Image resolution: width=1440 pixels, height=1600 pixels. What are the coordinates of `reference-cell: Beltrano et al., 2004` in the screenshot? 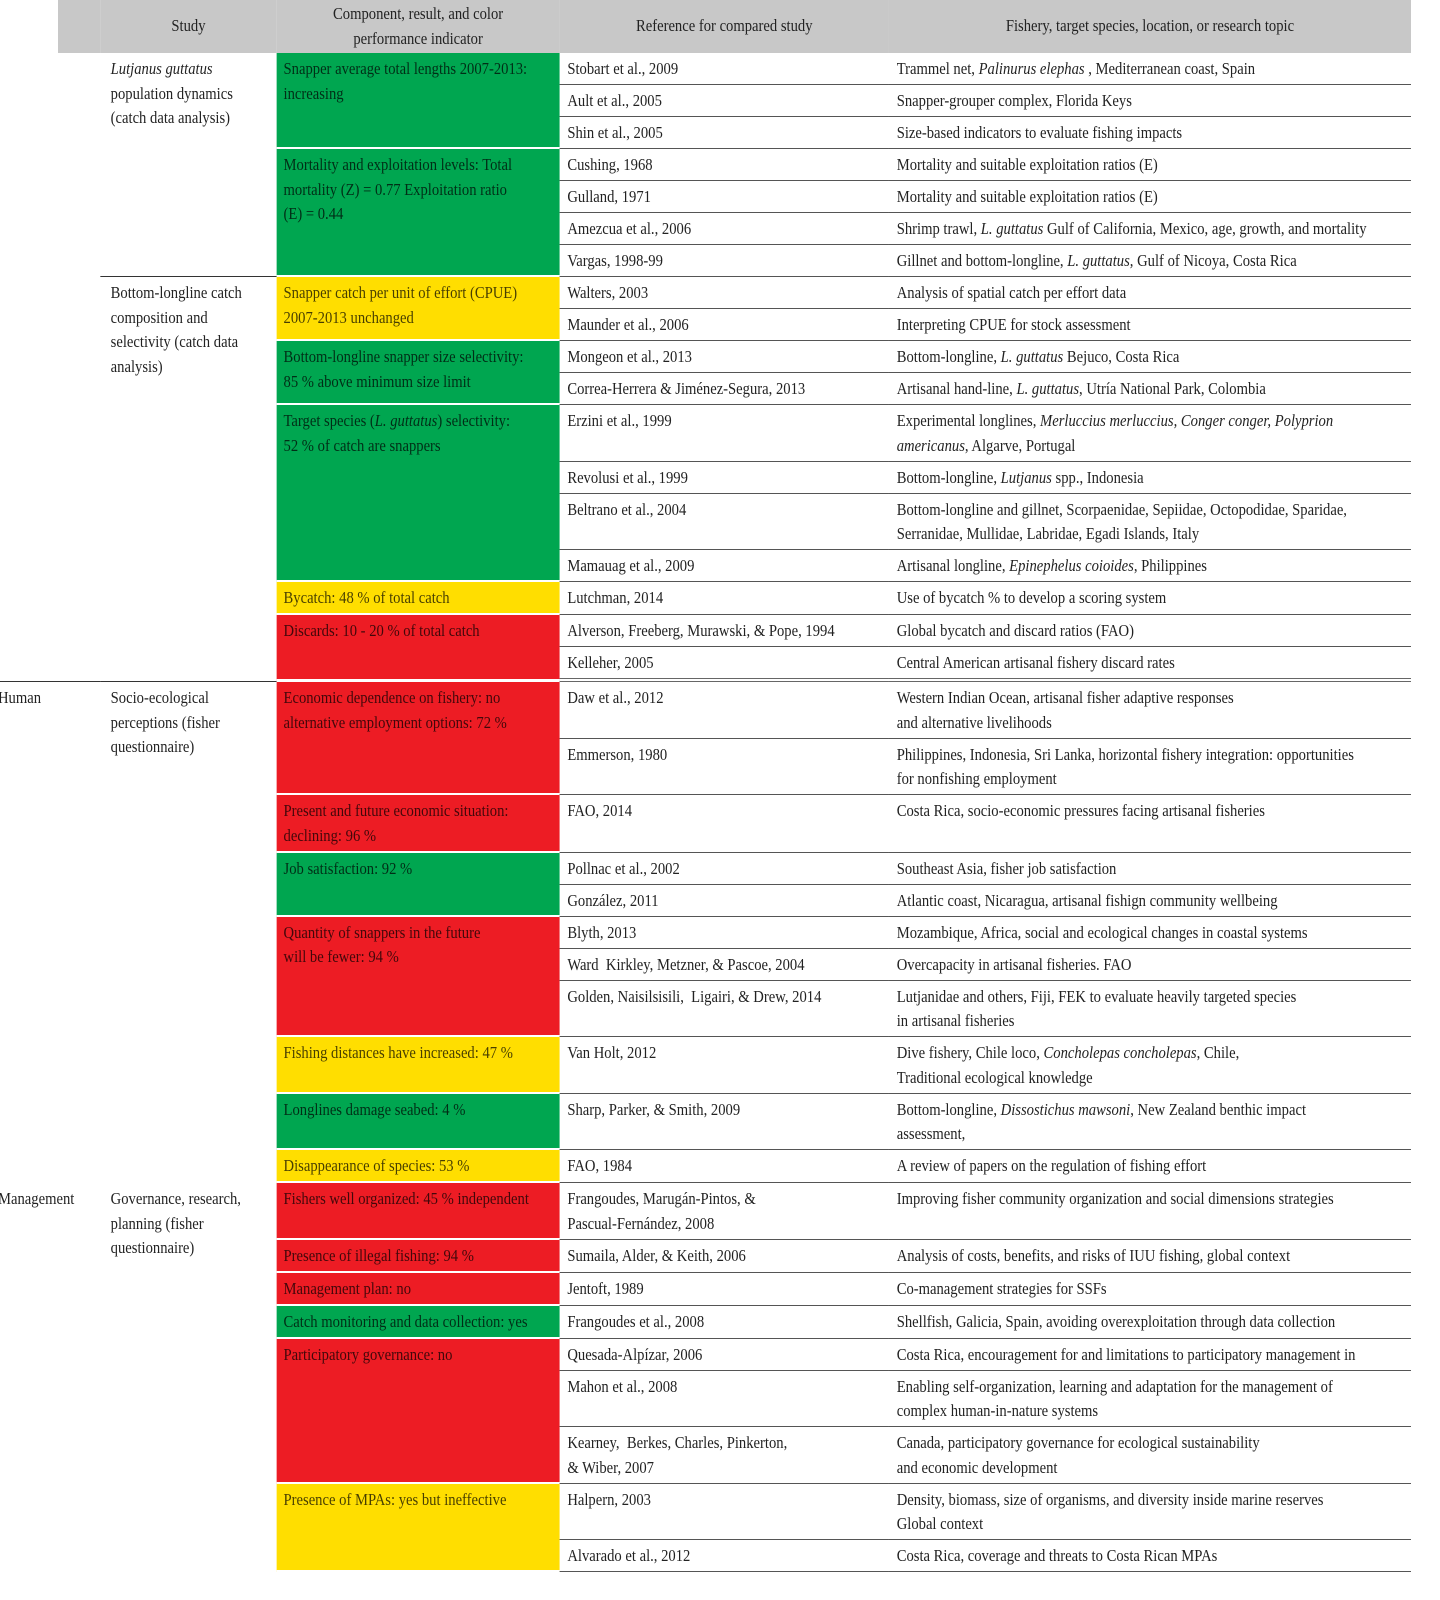 It's located at (724, 522).